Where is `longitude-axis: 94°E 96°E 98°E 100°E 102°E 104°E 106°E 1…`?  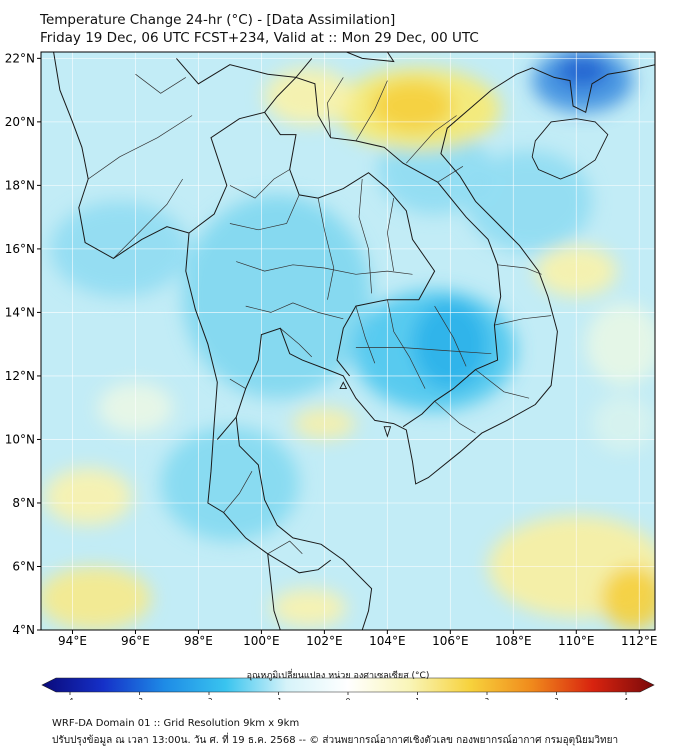 longitude-axis: 94°E 96°E 98°E 100°E 102°E 104°E 106°E 1… is located at coordinates (358, 639).